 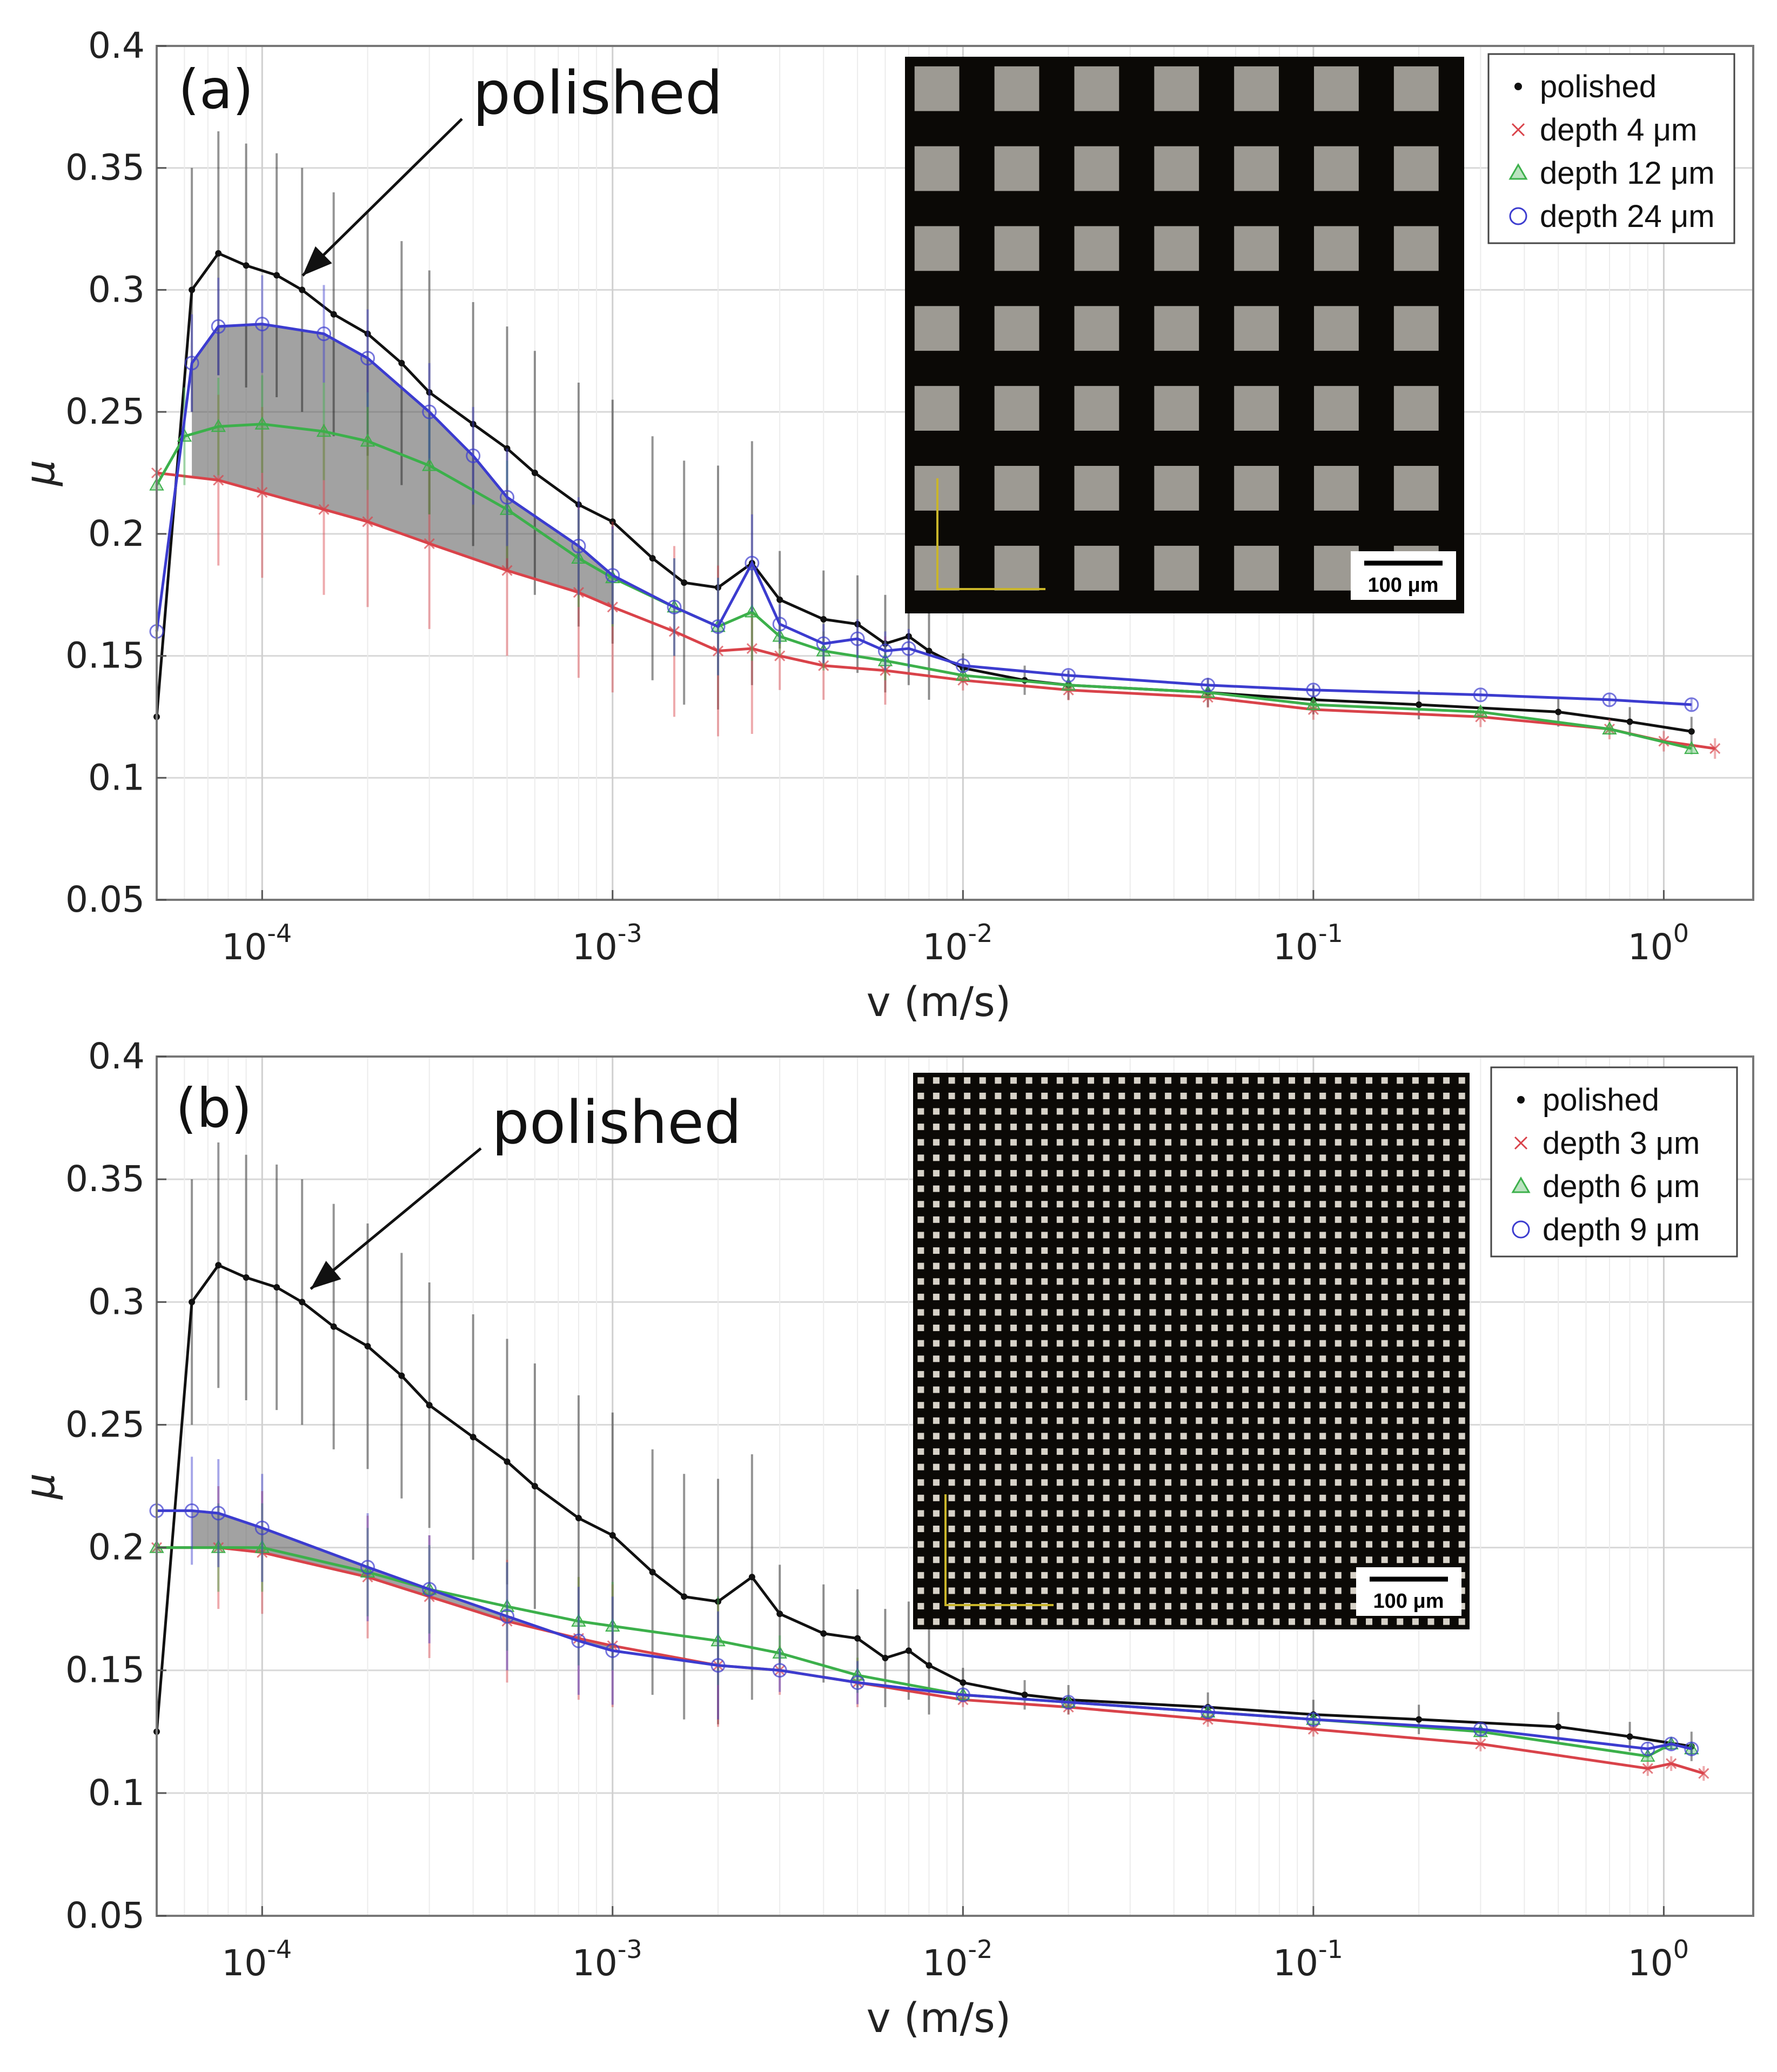 I want to click on y-tick-label: 0.15, so click(x=105, y=656).